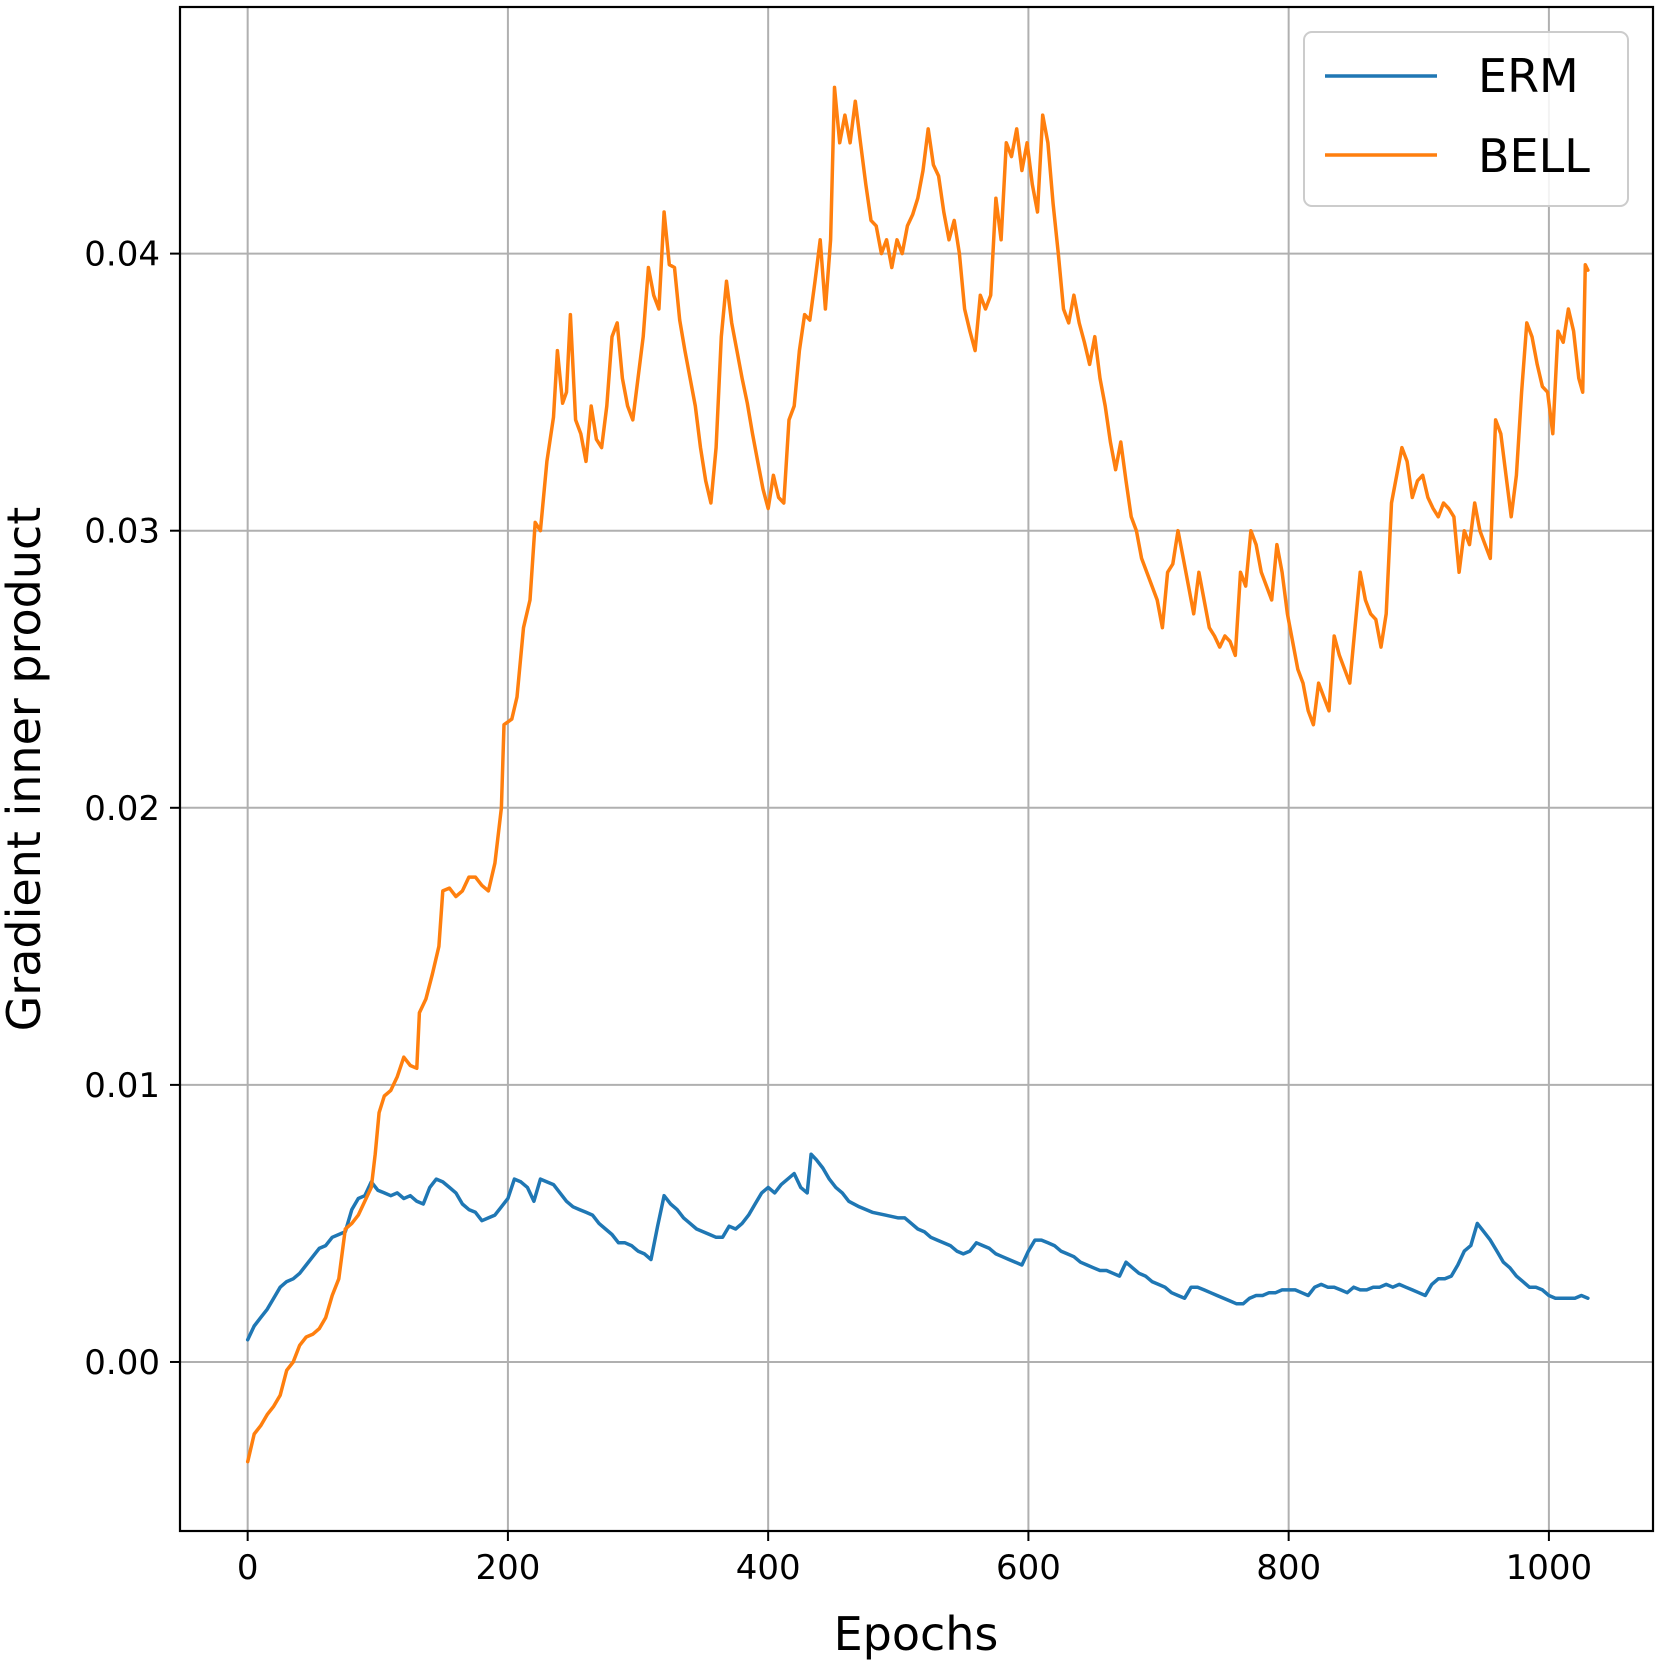 The image size is (1661, 1661). Describe the element at coordinates (122, 255) in the screenshot. I see `y-tick-label: 0.04` at that location.